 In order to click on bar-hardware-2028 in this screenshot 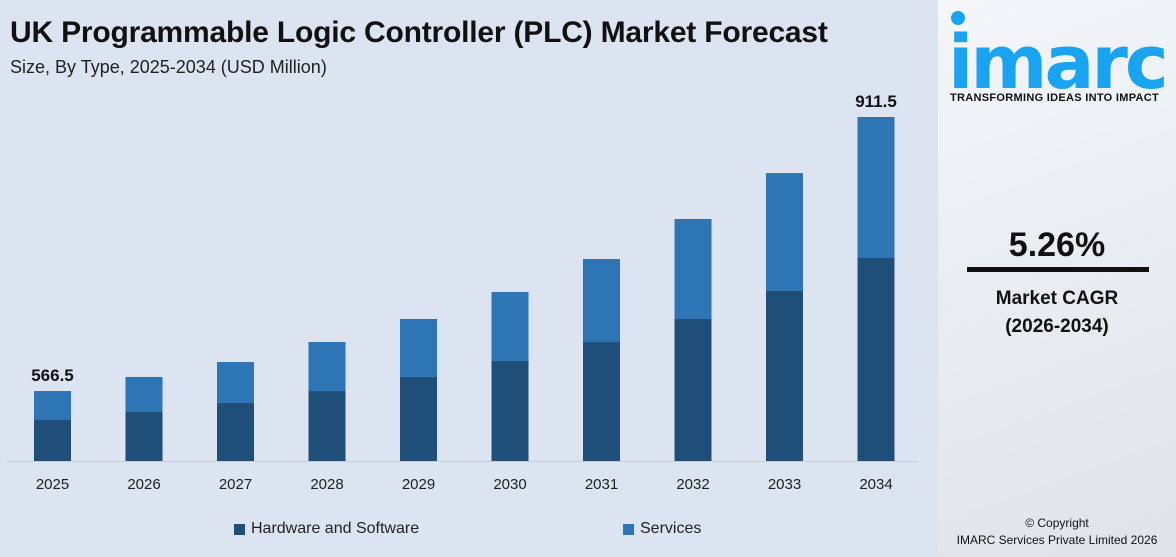, I will do `click(327, 426)`.